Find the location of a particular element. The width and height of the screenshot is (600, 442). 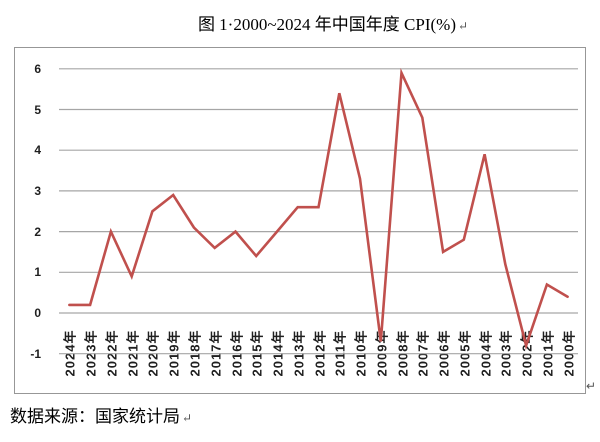

source-note-text: 数据来源：国家统计局 is located at coordinates (95, 416).